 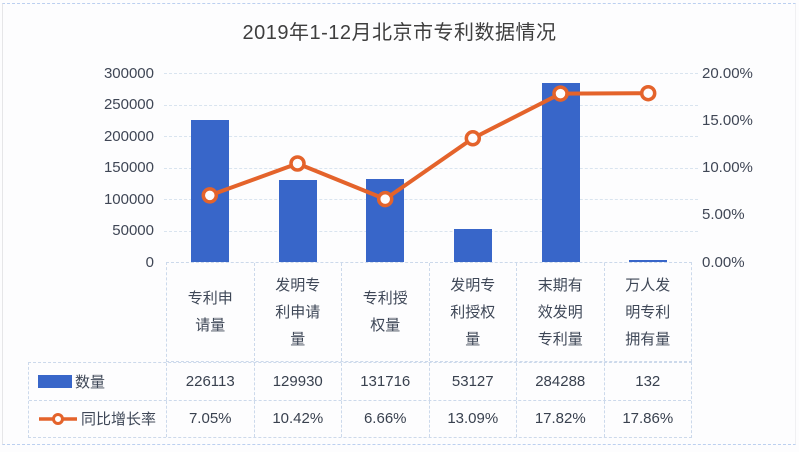 What do you see at coordinates (385, 325) in the screenshot?
I see `category-label-line: 权量` at bounding box center [385, 325].